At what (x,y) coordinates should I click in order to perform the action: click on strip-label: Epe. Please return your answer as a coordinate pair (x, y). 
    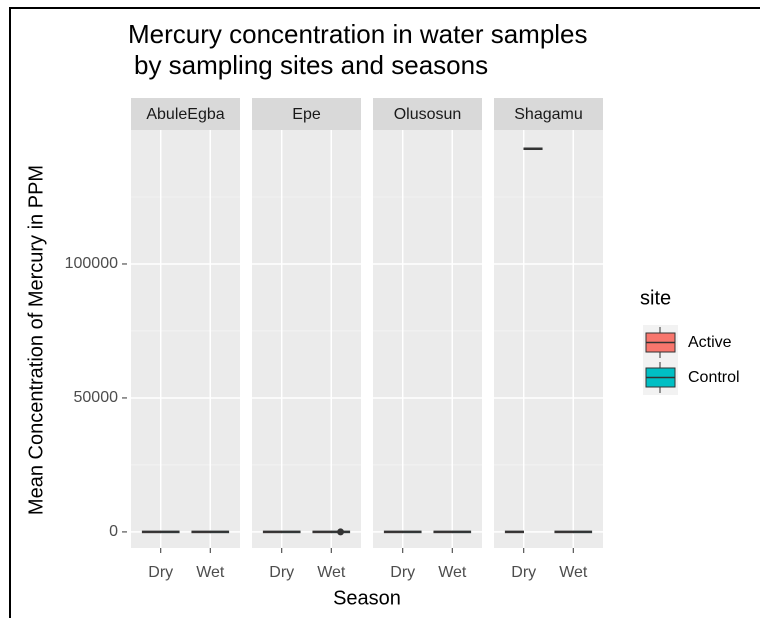
    Looking at the image, I should click on (306, 114).